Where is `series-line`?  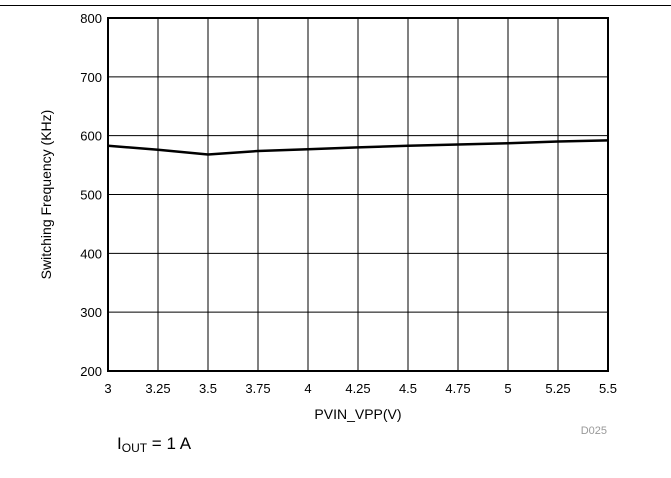
series-line is located at coordinates (358, 147).